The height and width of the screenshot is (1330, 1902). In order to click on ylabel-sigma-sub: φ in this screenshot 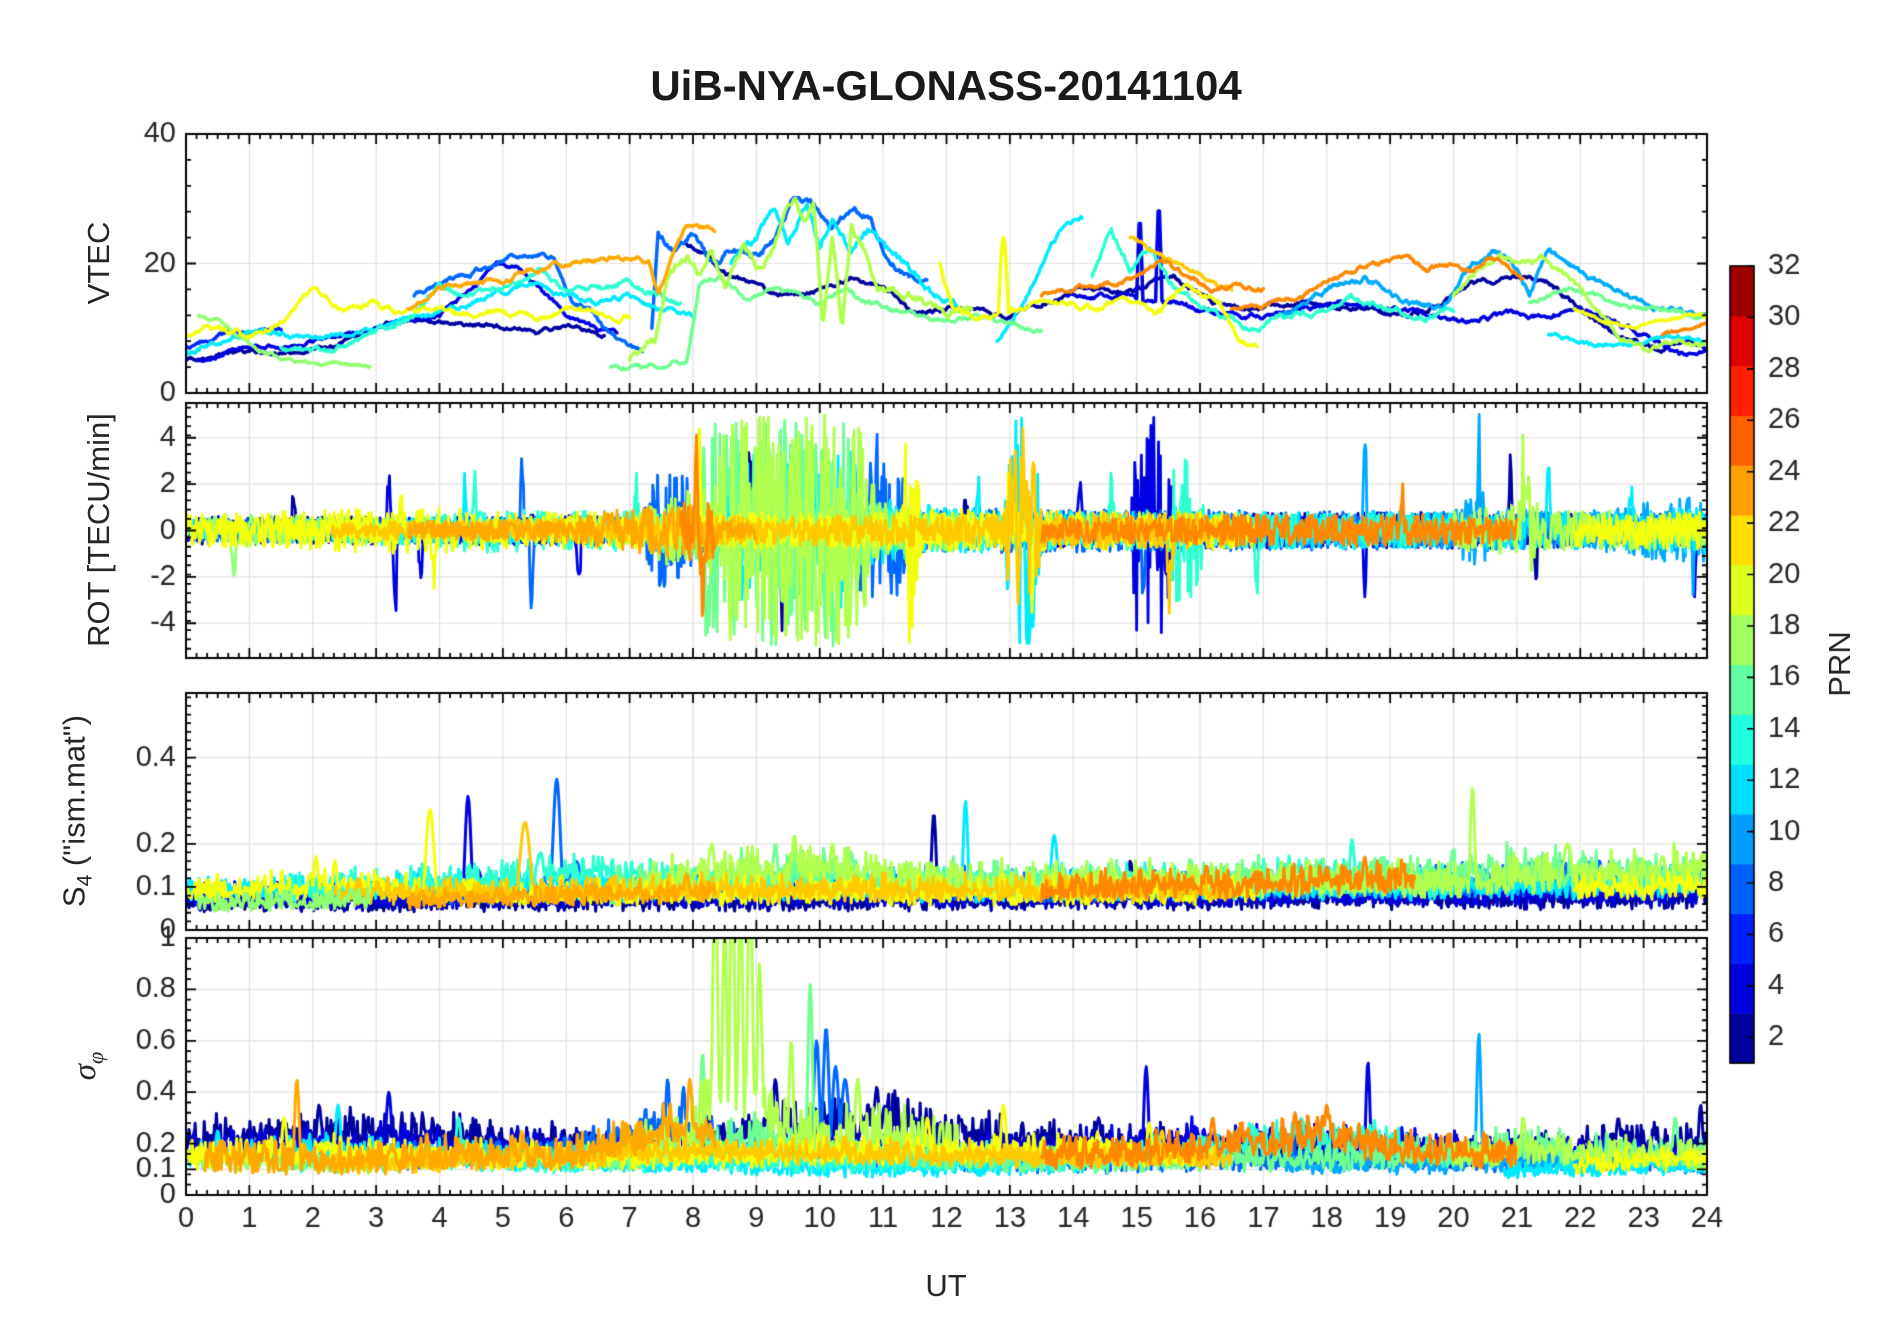, I will do `click(95, 1058)`.